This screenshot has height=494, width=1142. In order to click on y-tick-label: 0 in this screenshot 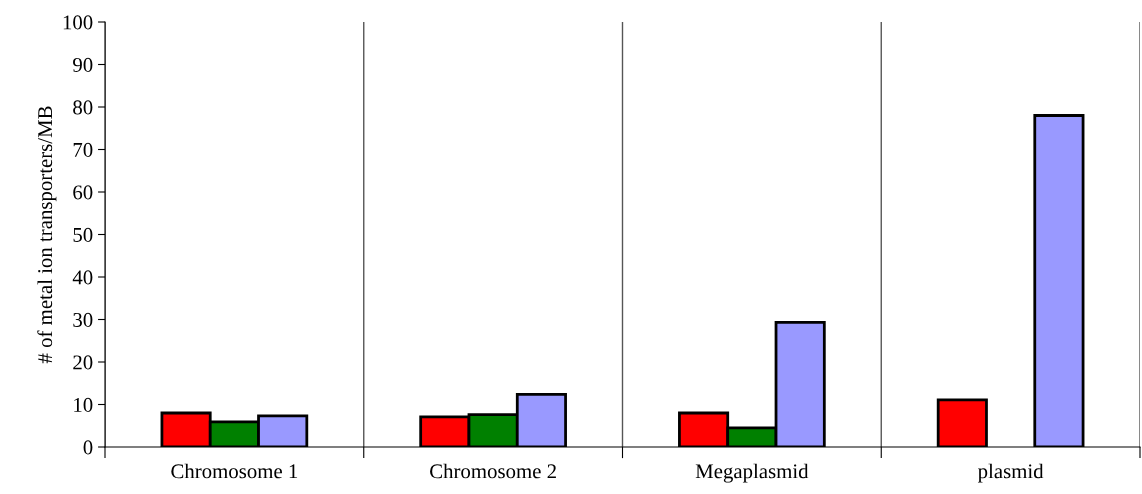, I will do `click(88, 447)`.